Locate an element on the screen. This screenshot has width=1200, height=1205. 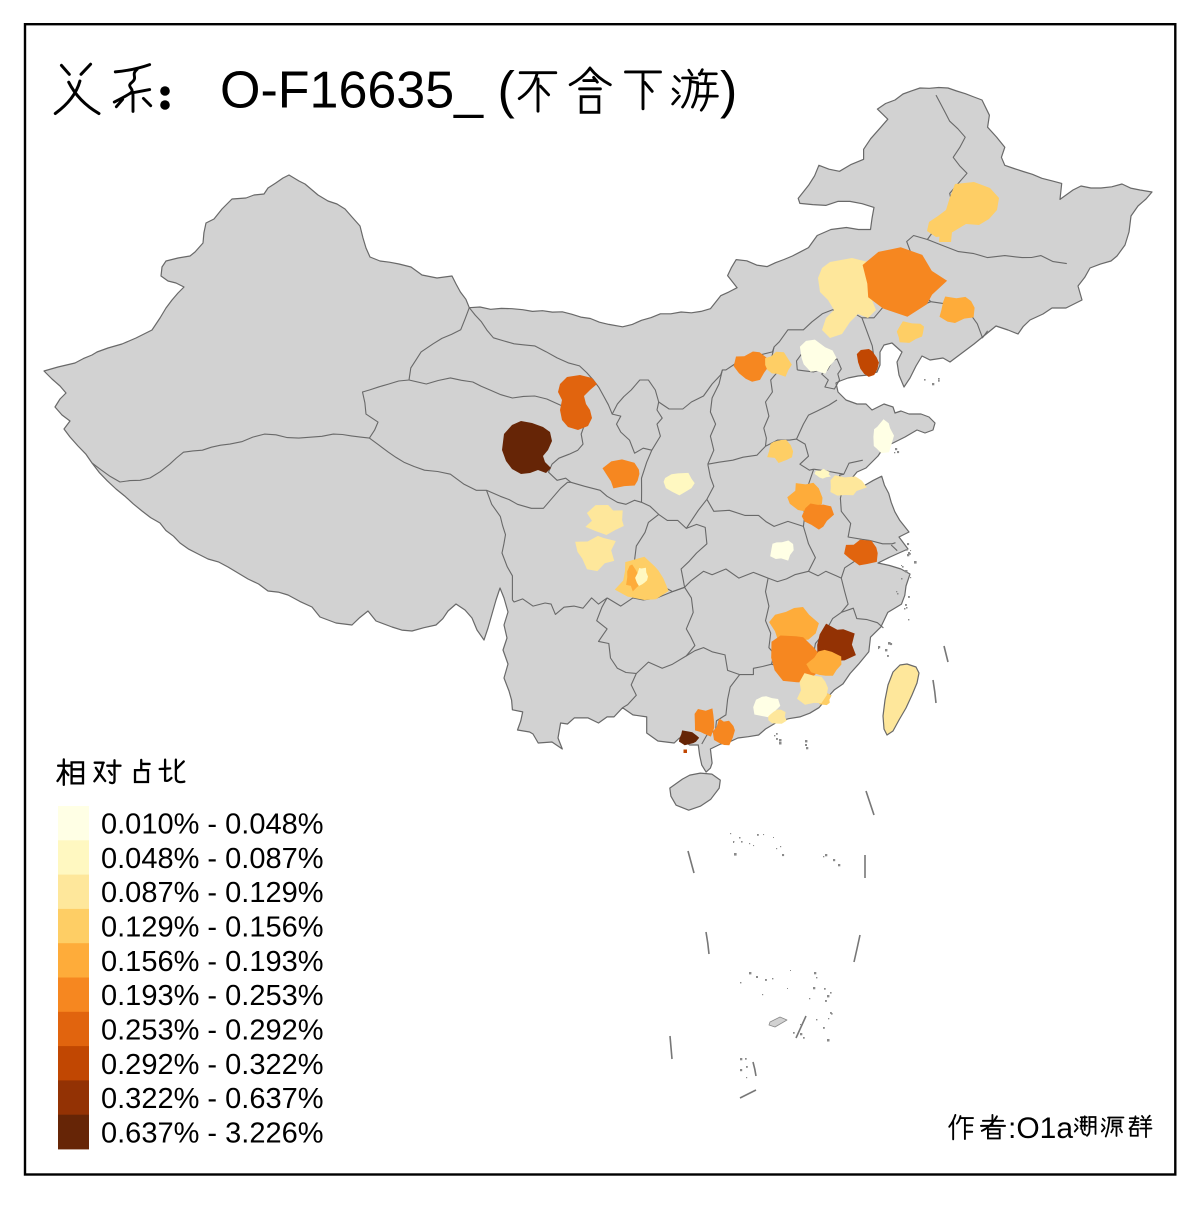
svg-text: 0.637% - 3.226% is located at coordinates (212, 1133).